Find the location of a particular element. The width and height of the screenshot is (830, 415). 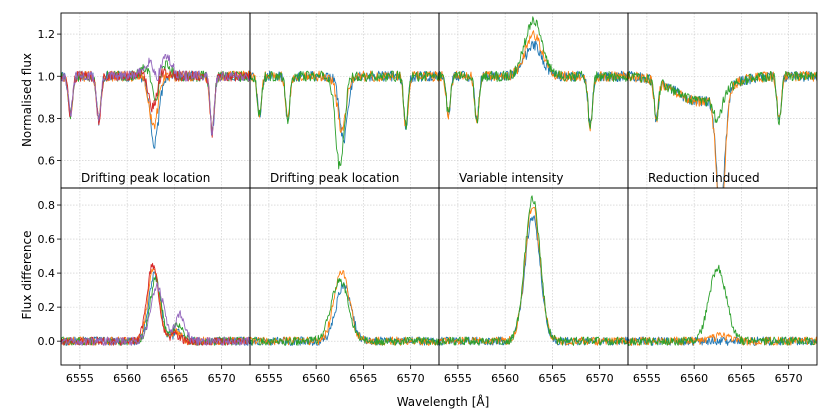

panel-bottom-2: 6555 6560 6565 6570 is located at coordinates (344, 286).